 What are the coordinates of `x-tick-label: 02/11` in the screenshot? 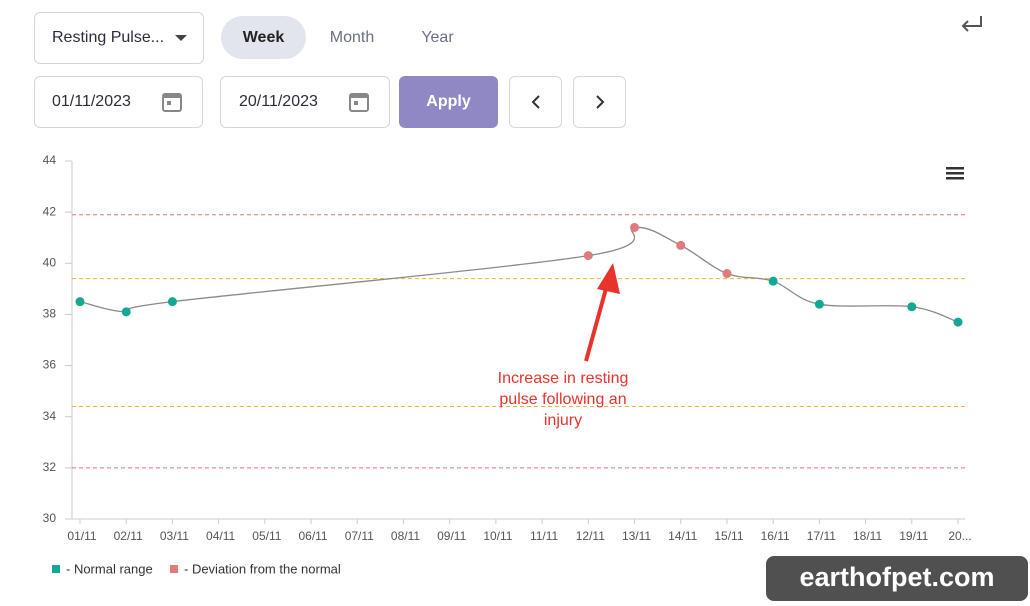 It's located at (128, 536).